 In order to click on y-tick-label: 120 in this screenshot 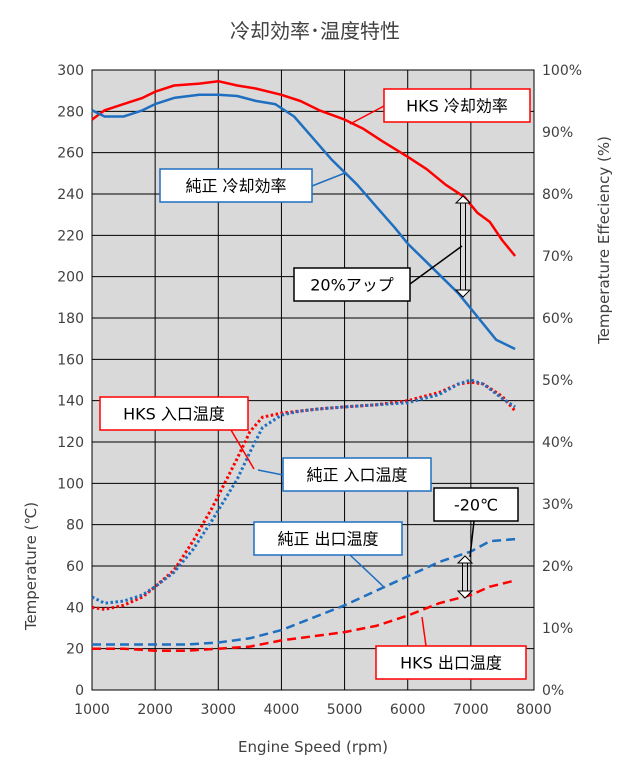, I will do `click(70, 443)`.